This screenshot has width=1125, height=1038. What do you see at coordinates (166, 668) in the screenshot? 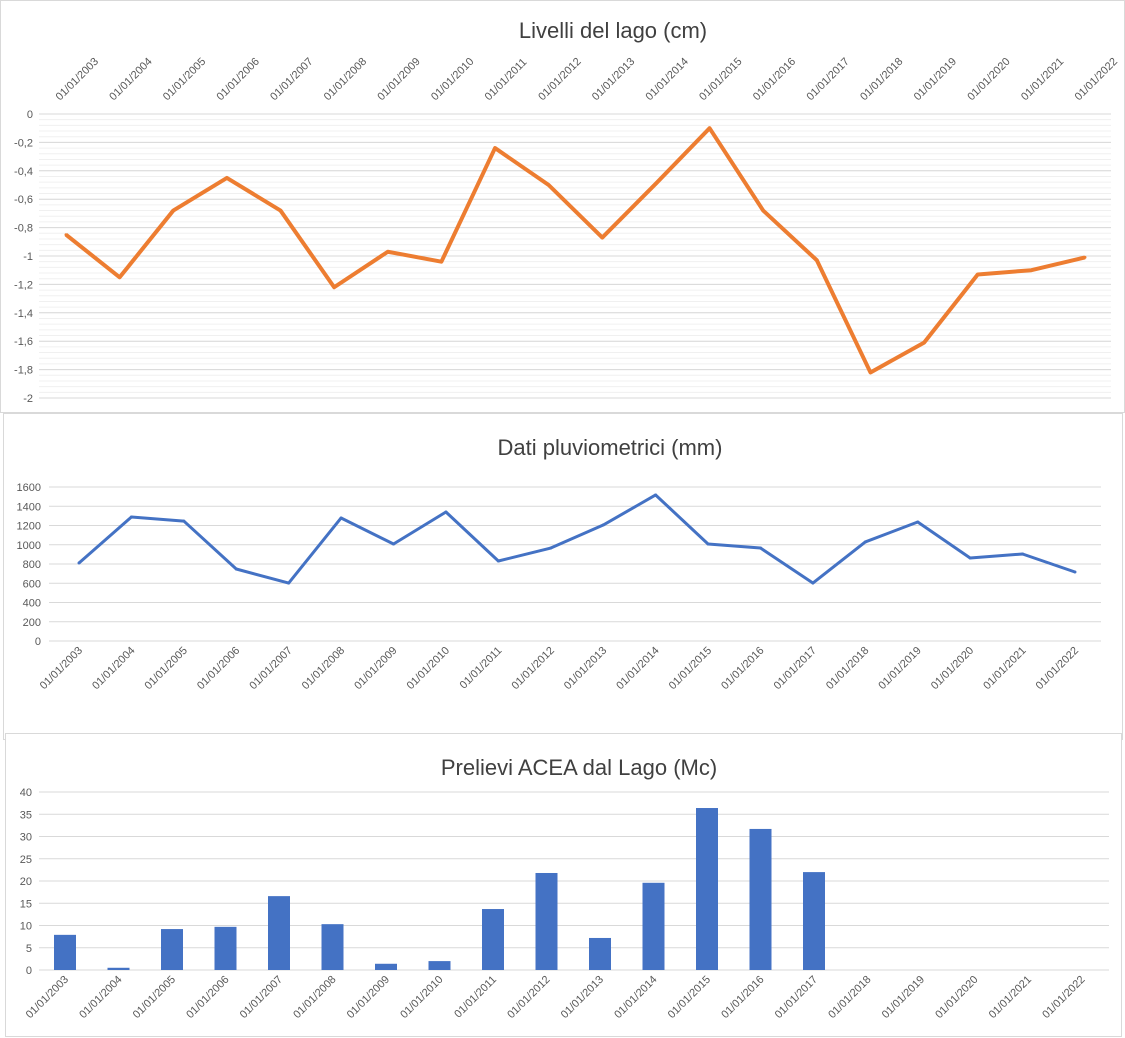
I see `x-tick-label: 01/01/2005` at bounding box center [166, 668].